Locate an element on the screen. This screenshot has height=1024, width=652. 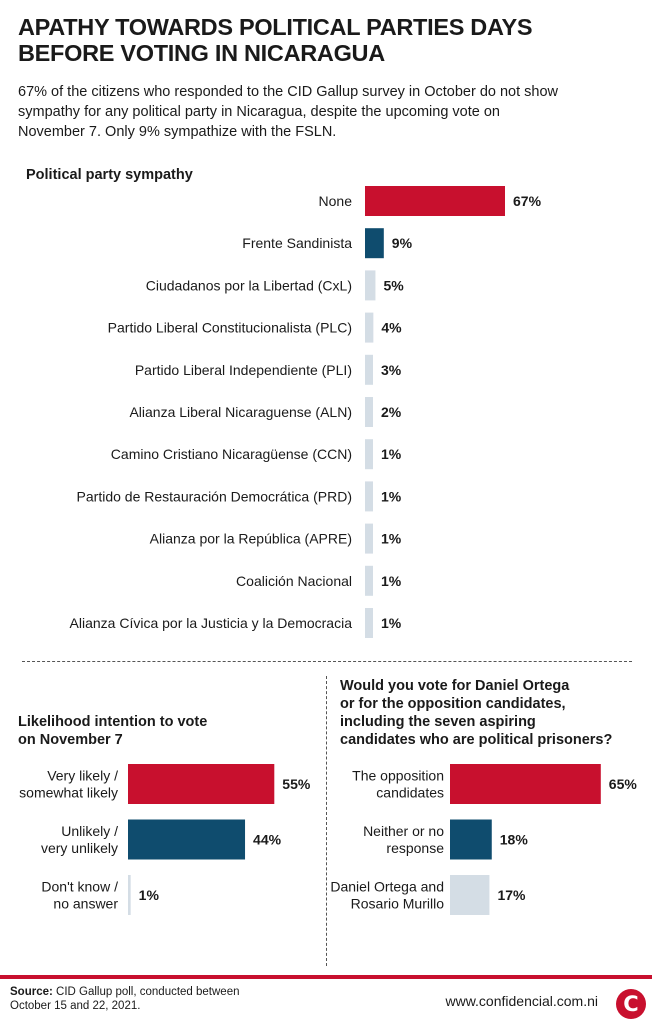
category-label-1-0: Very likely / somewhat likely is located at coordinates (68, 784).